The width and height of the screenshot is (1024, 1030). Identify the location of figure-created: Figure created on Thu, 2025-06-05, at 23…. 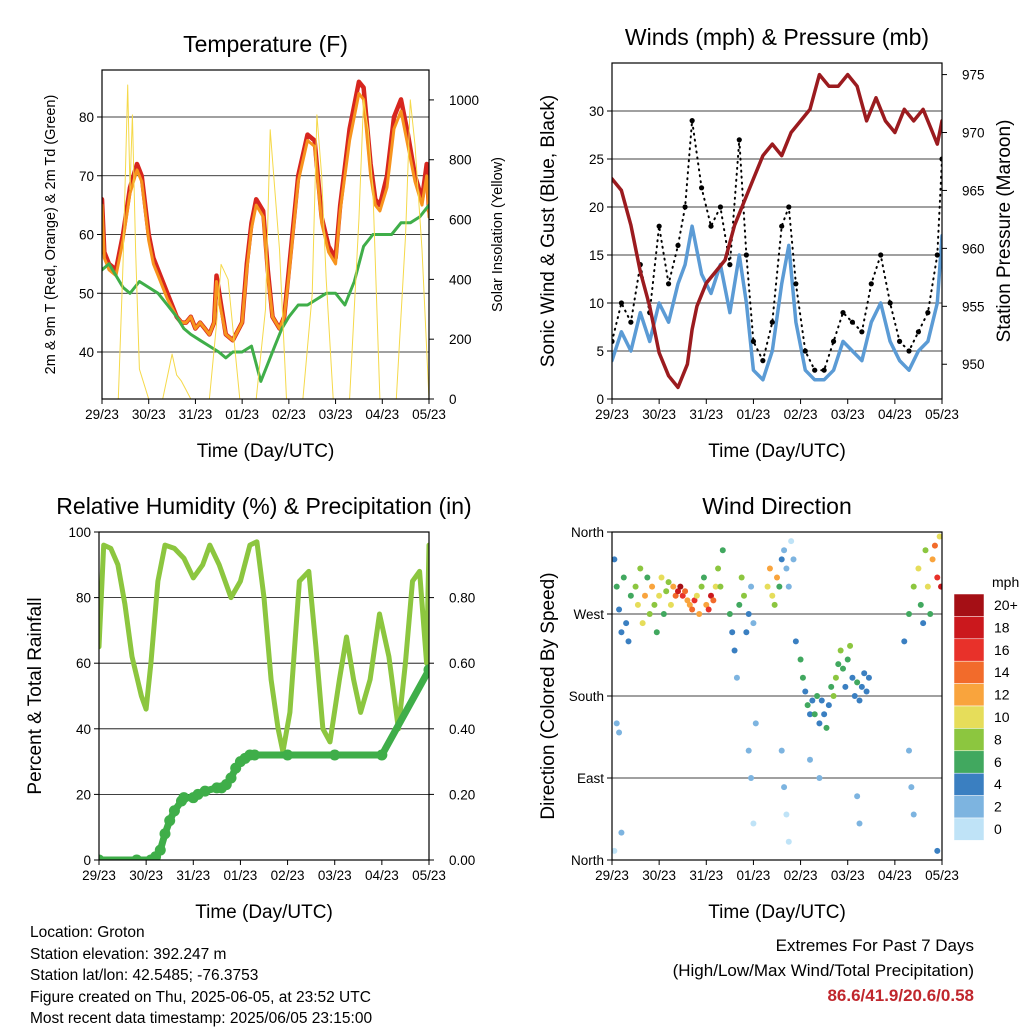
(200, 997).